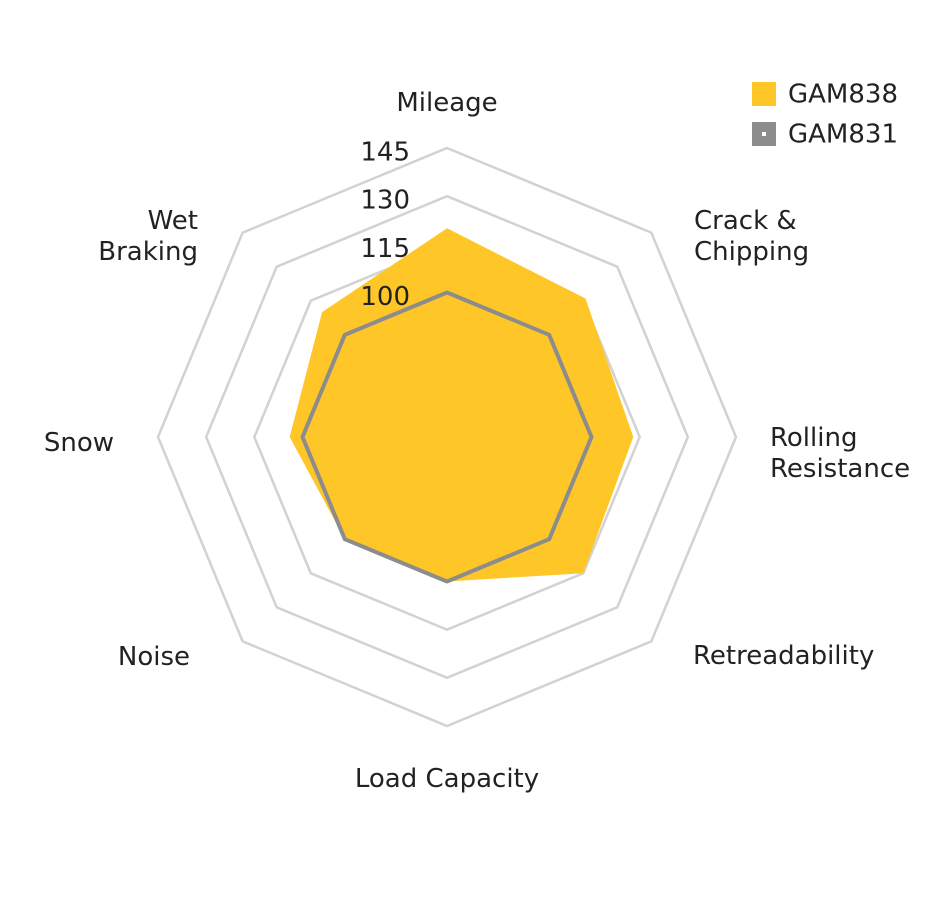 This screenshot has width=943, height=912. Describe the element at coordinates (764, 94) in the screenshot. I see `legend-swatch` at that location.